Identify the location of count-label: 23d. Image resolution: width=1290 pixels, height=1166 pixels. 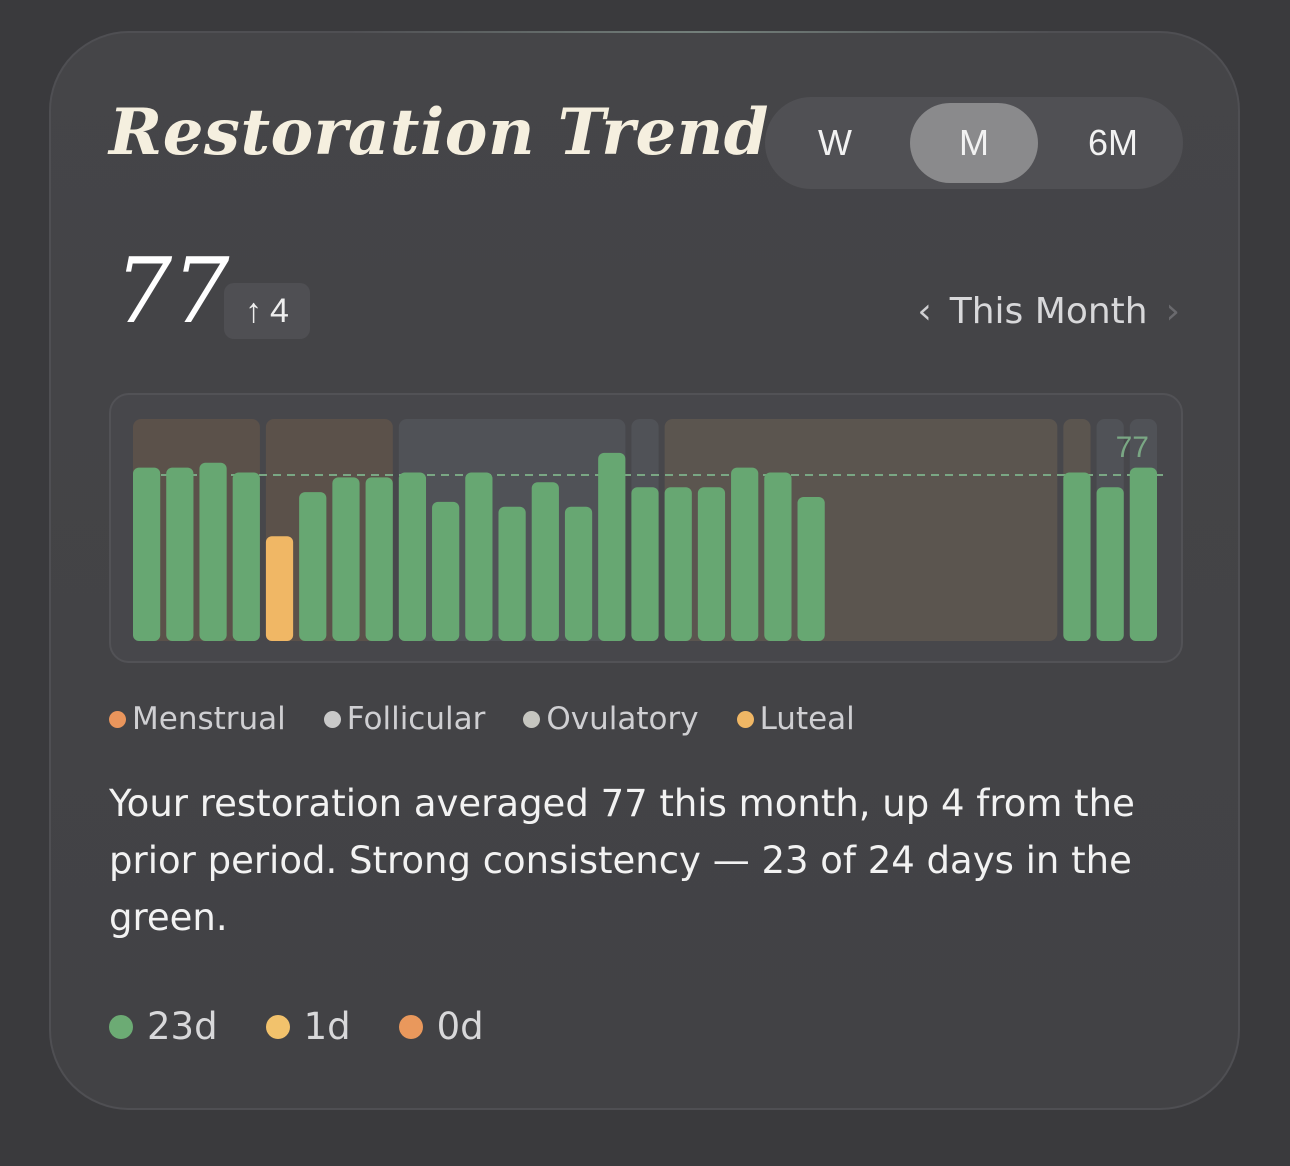
(182, 1026).